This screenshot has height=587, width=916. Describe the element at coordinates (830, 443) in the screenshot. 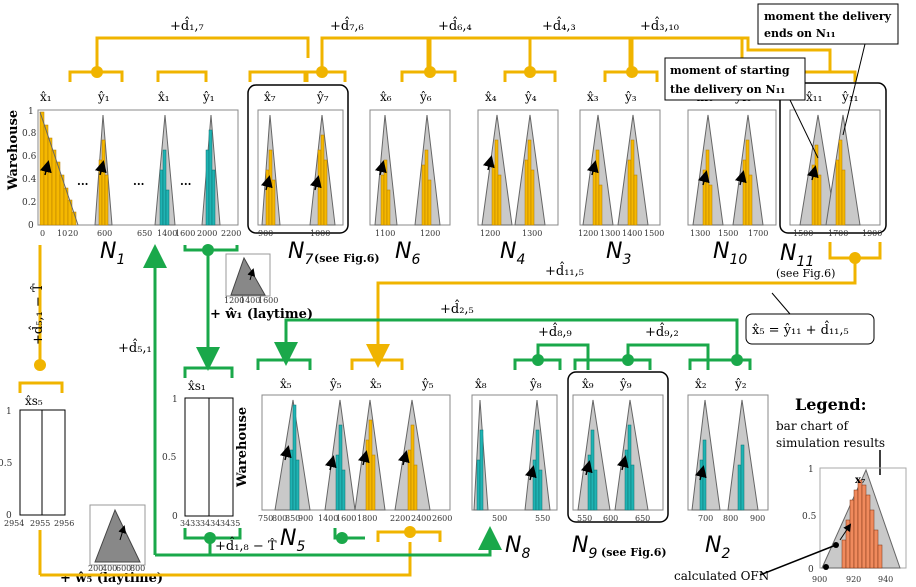

I see `svg-text: simulation results` at that location.